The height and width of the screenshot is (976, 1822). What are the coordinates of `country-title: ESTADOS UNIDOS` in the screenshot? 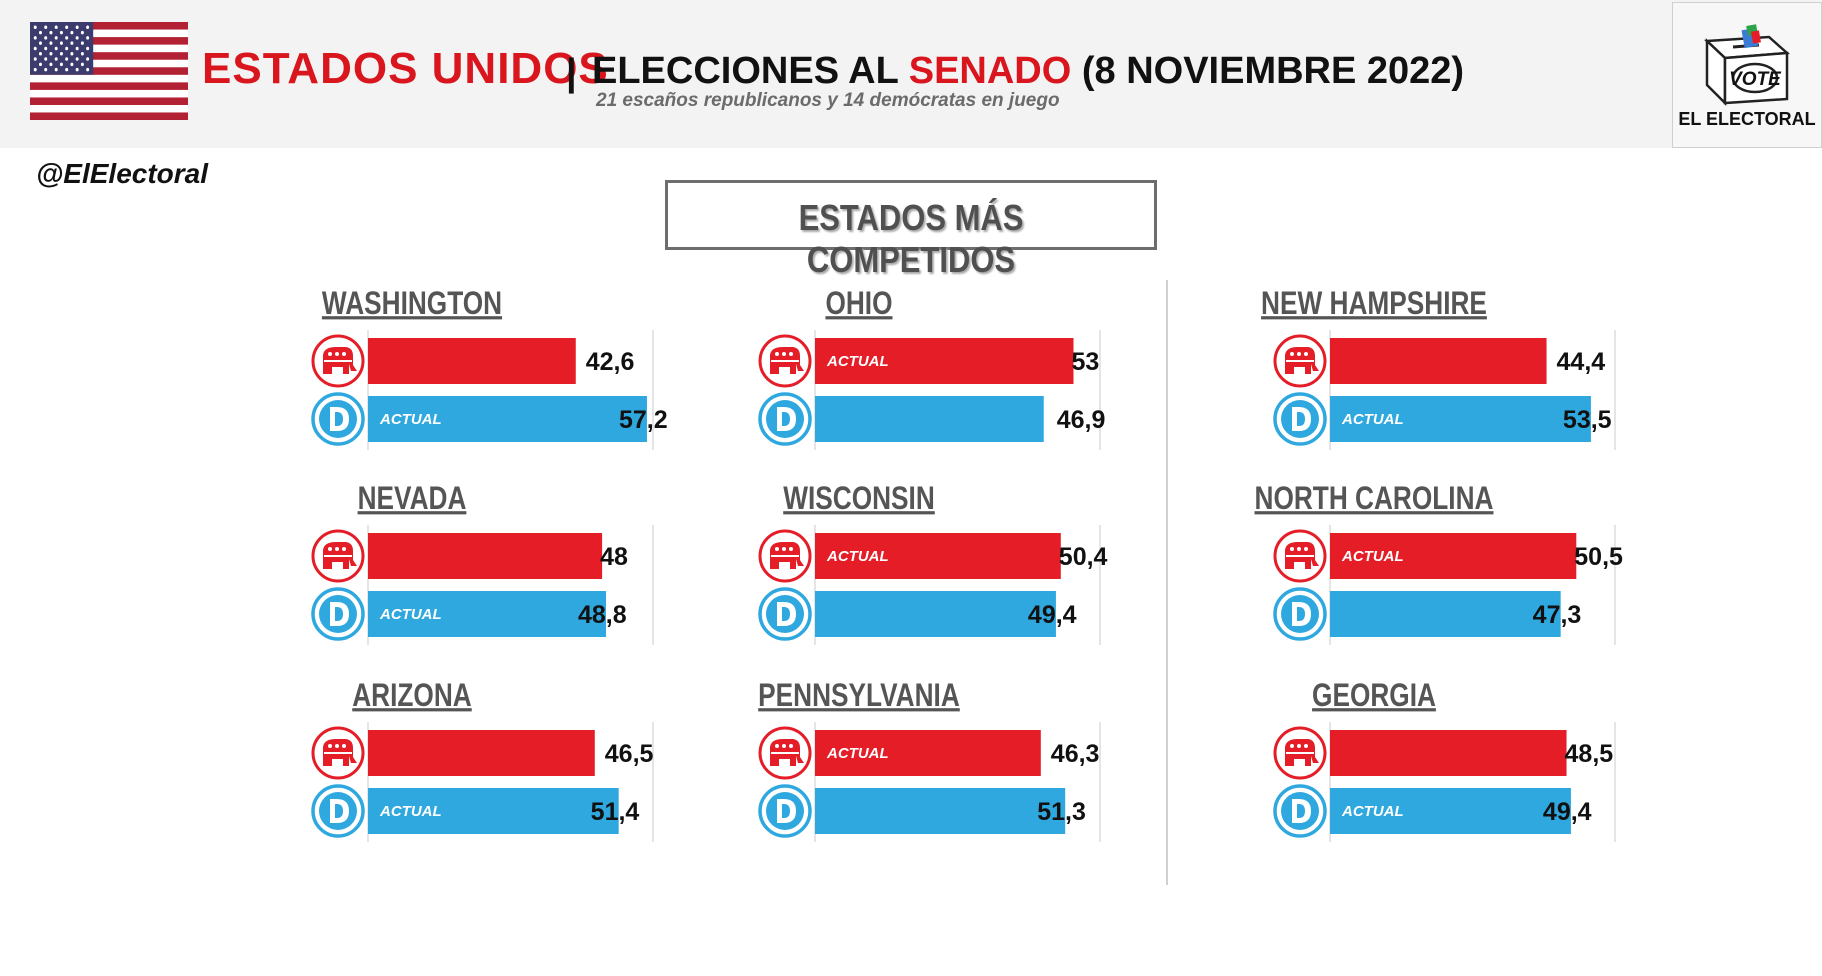 It's located at (405, 68).